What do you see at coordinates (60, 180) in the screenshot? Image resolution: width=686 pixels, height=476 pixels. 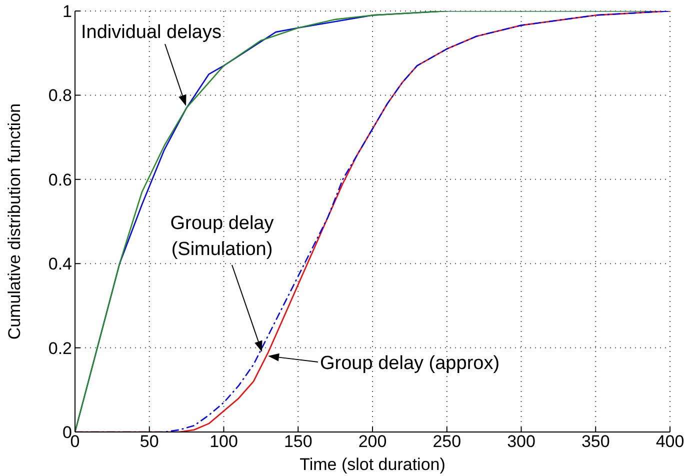 I see `y-tick-label: 0.6` at bounding box center [60, 180].